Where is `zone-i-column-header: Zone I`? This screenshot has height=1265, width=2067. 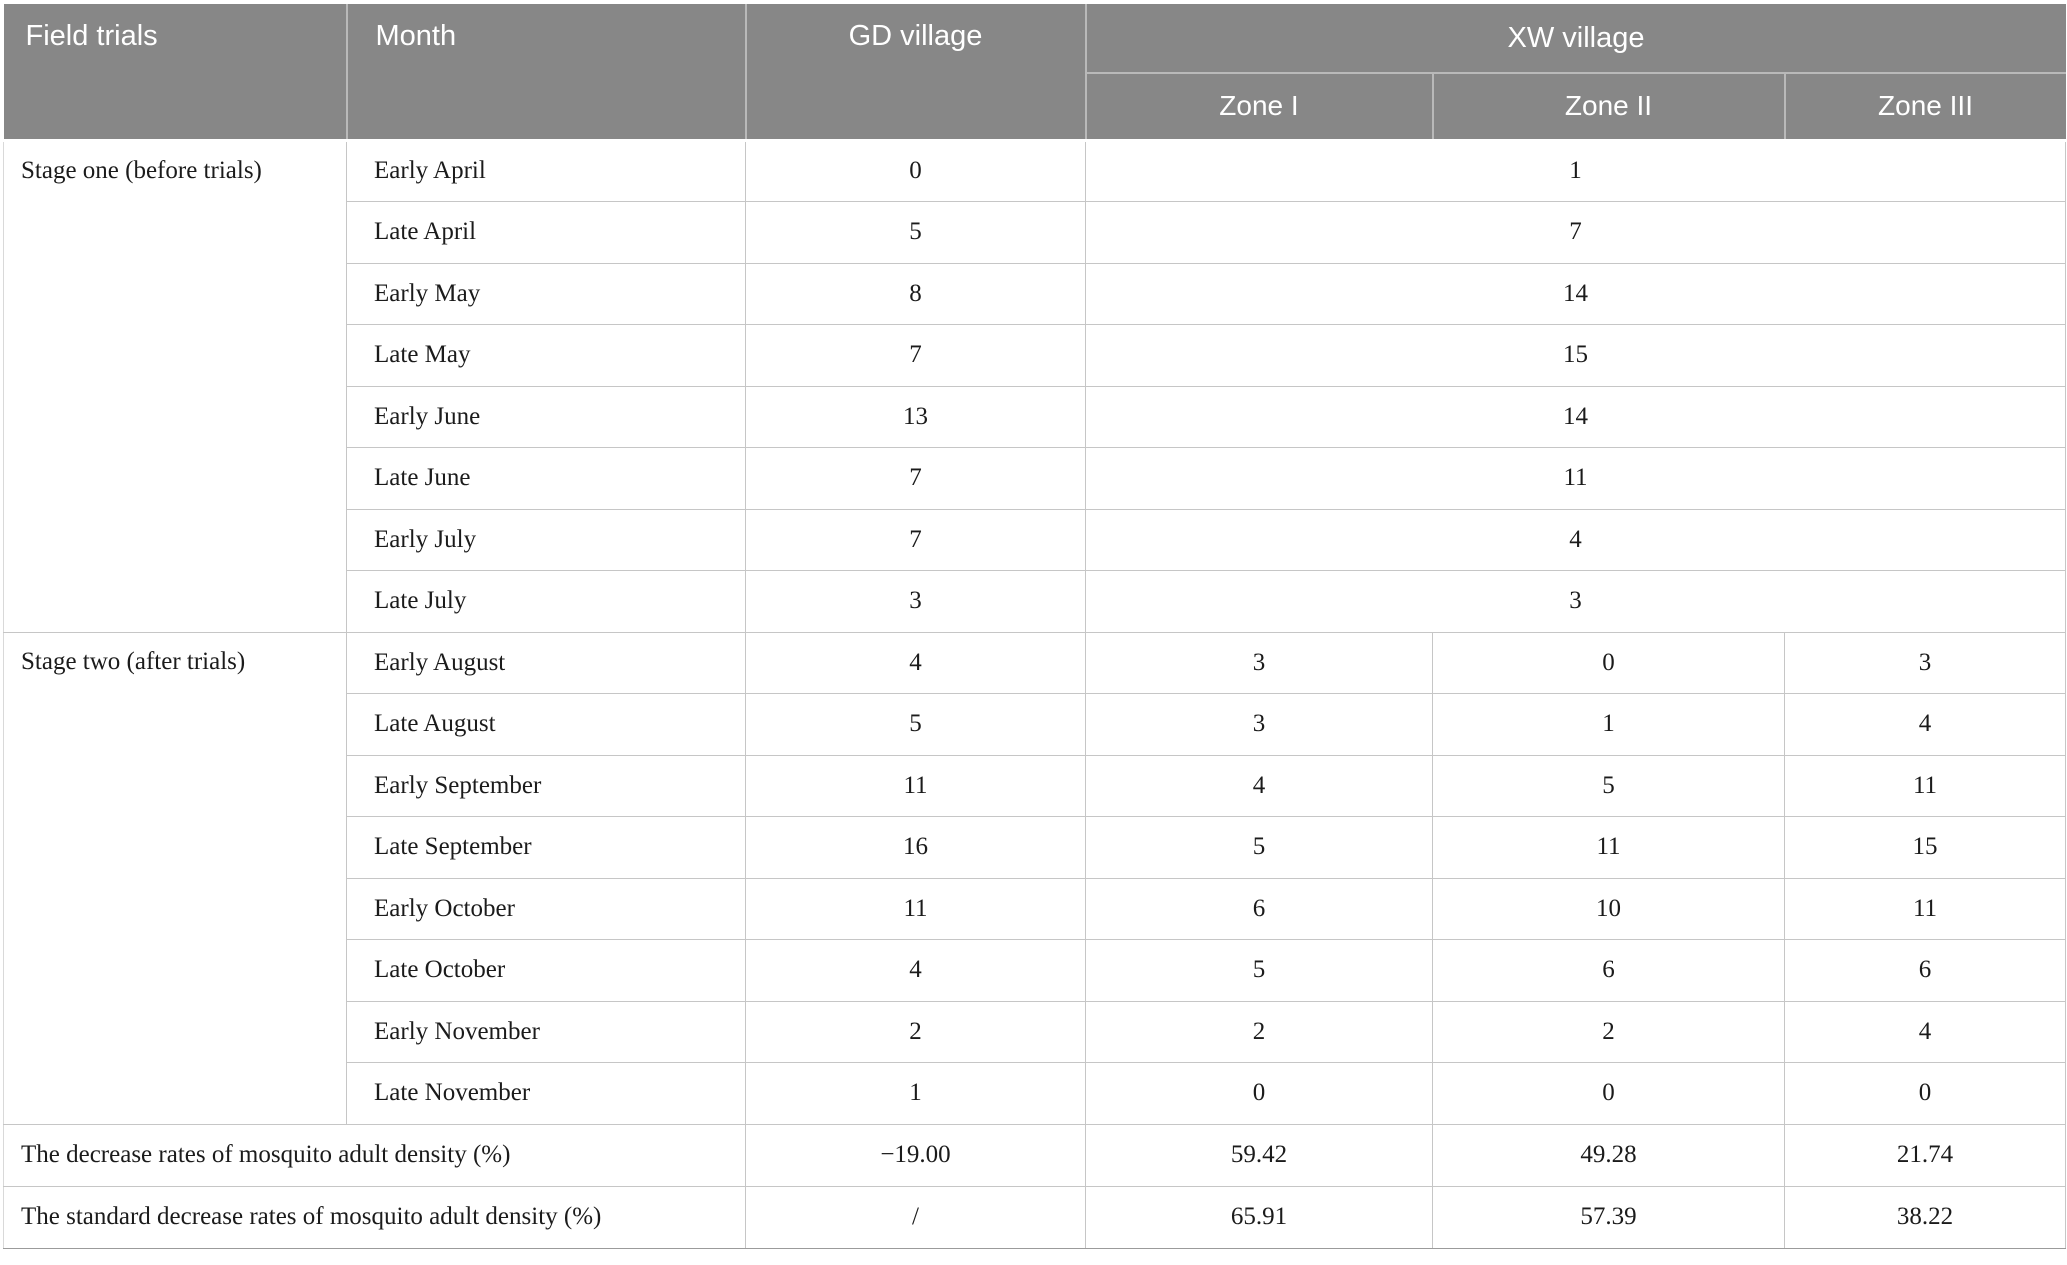 zone-i-column-header: Zone I is located at coordinates (1259, 107).